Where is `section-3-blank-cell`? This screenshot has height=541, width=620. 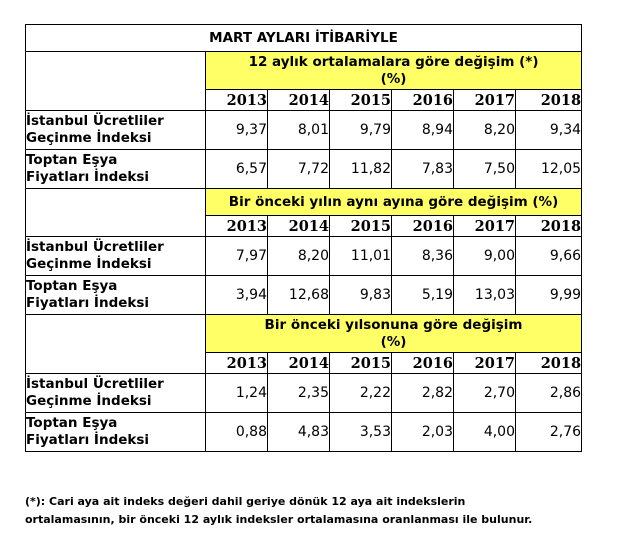 section-3-blank-cell is located at coordinates (115, 344).